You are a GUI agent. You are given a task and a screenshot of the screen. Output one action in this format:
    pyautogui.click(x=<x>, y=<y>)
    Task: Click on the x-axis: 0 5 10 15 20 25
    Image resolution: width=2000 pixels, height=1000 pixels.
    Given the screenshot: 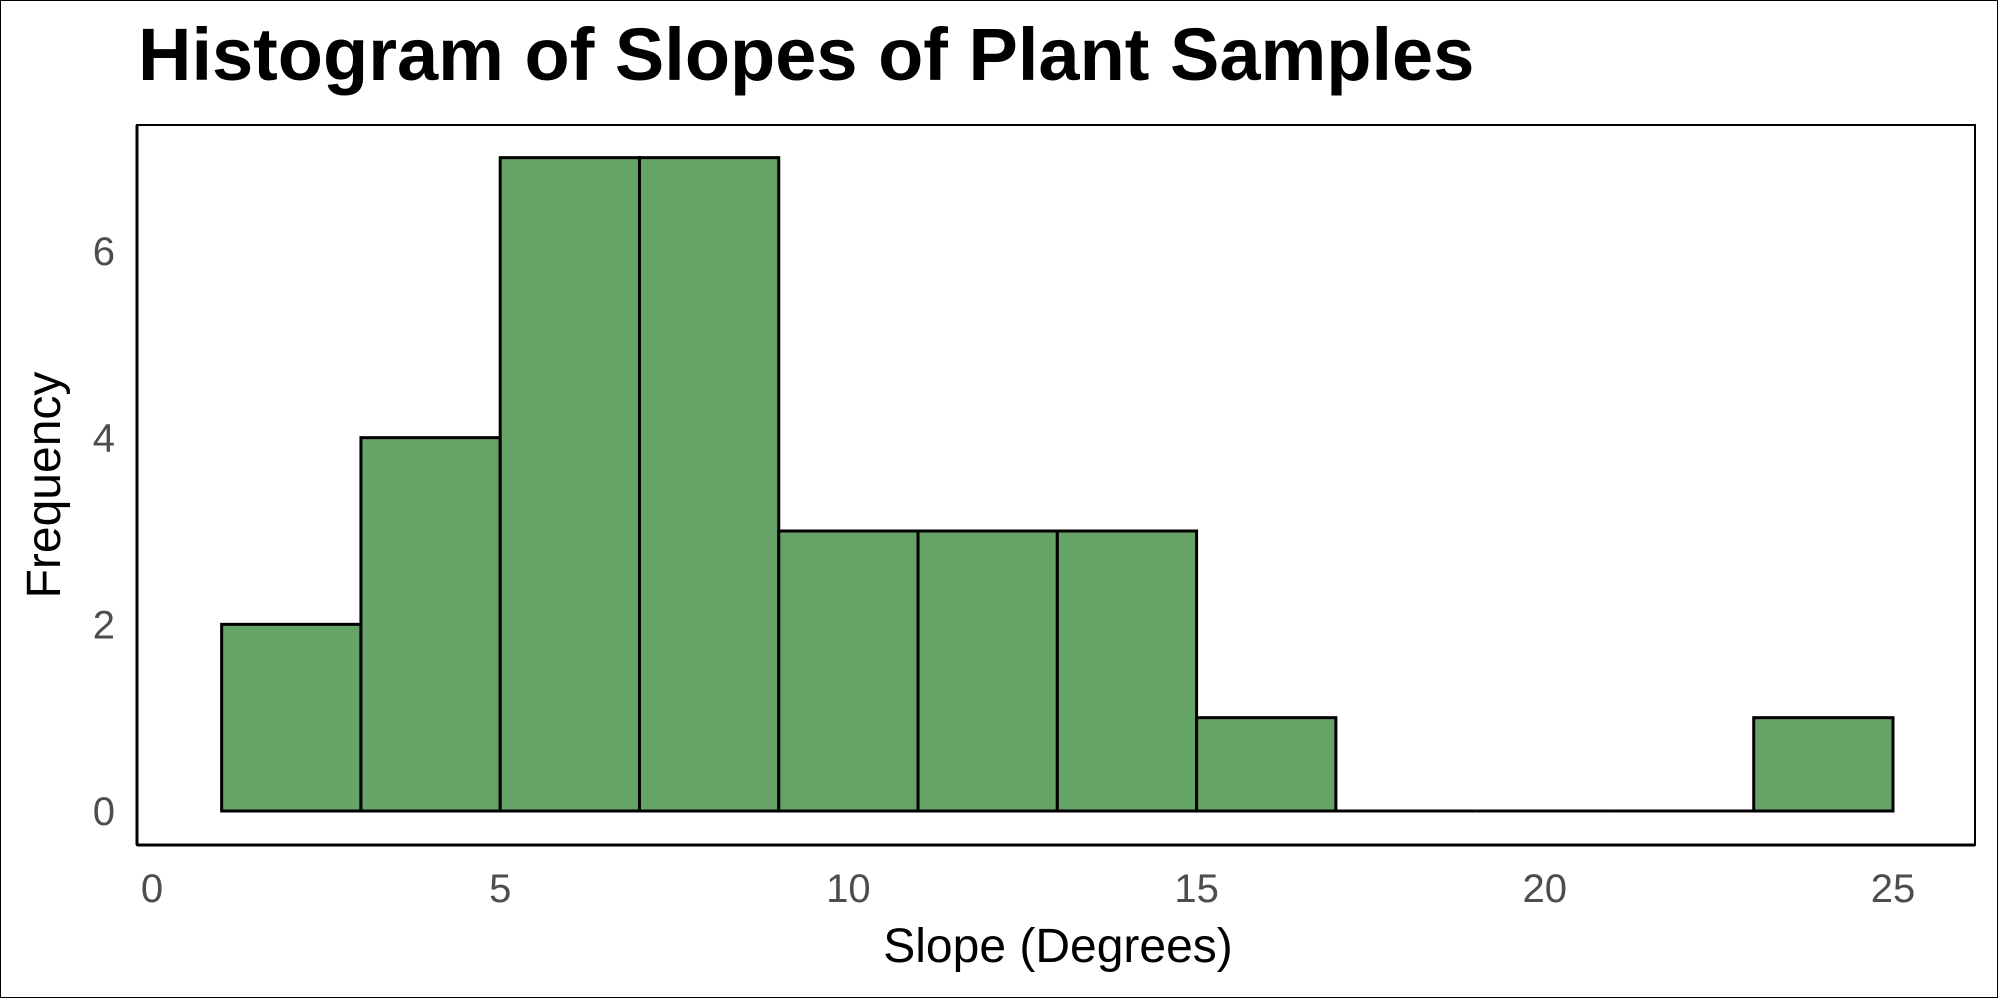 What is the action you would take?
    pyautogui.click(x=1056, y=877)
    